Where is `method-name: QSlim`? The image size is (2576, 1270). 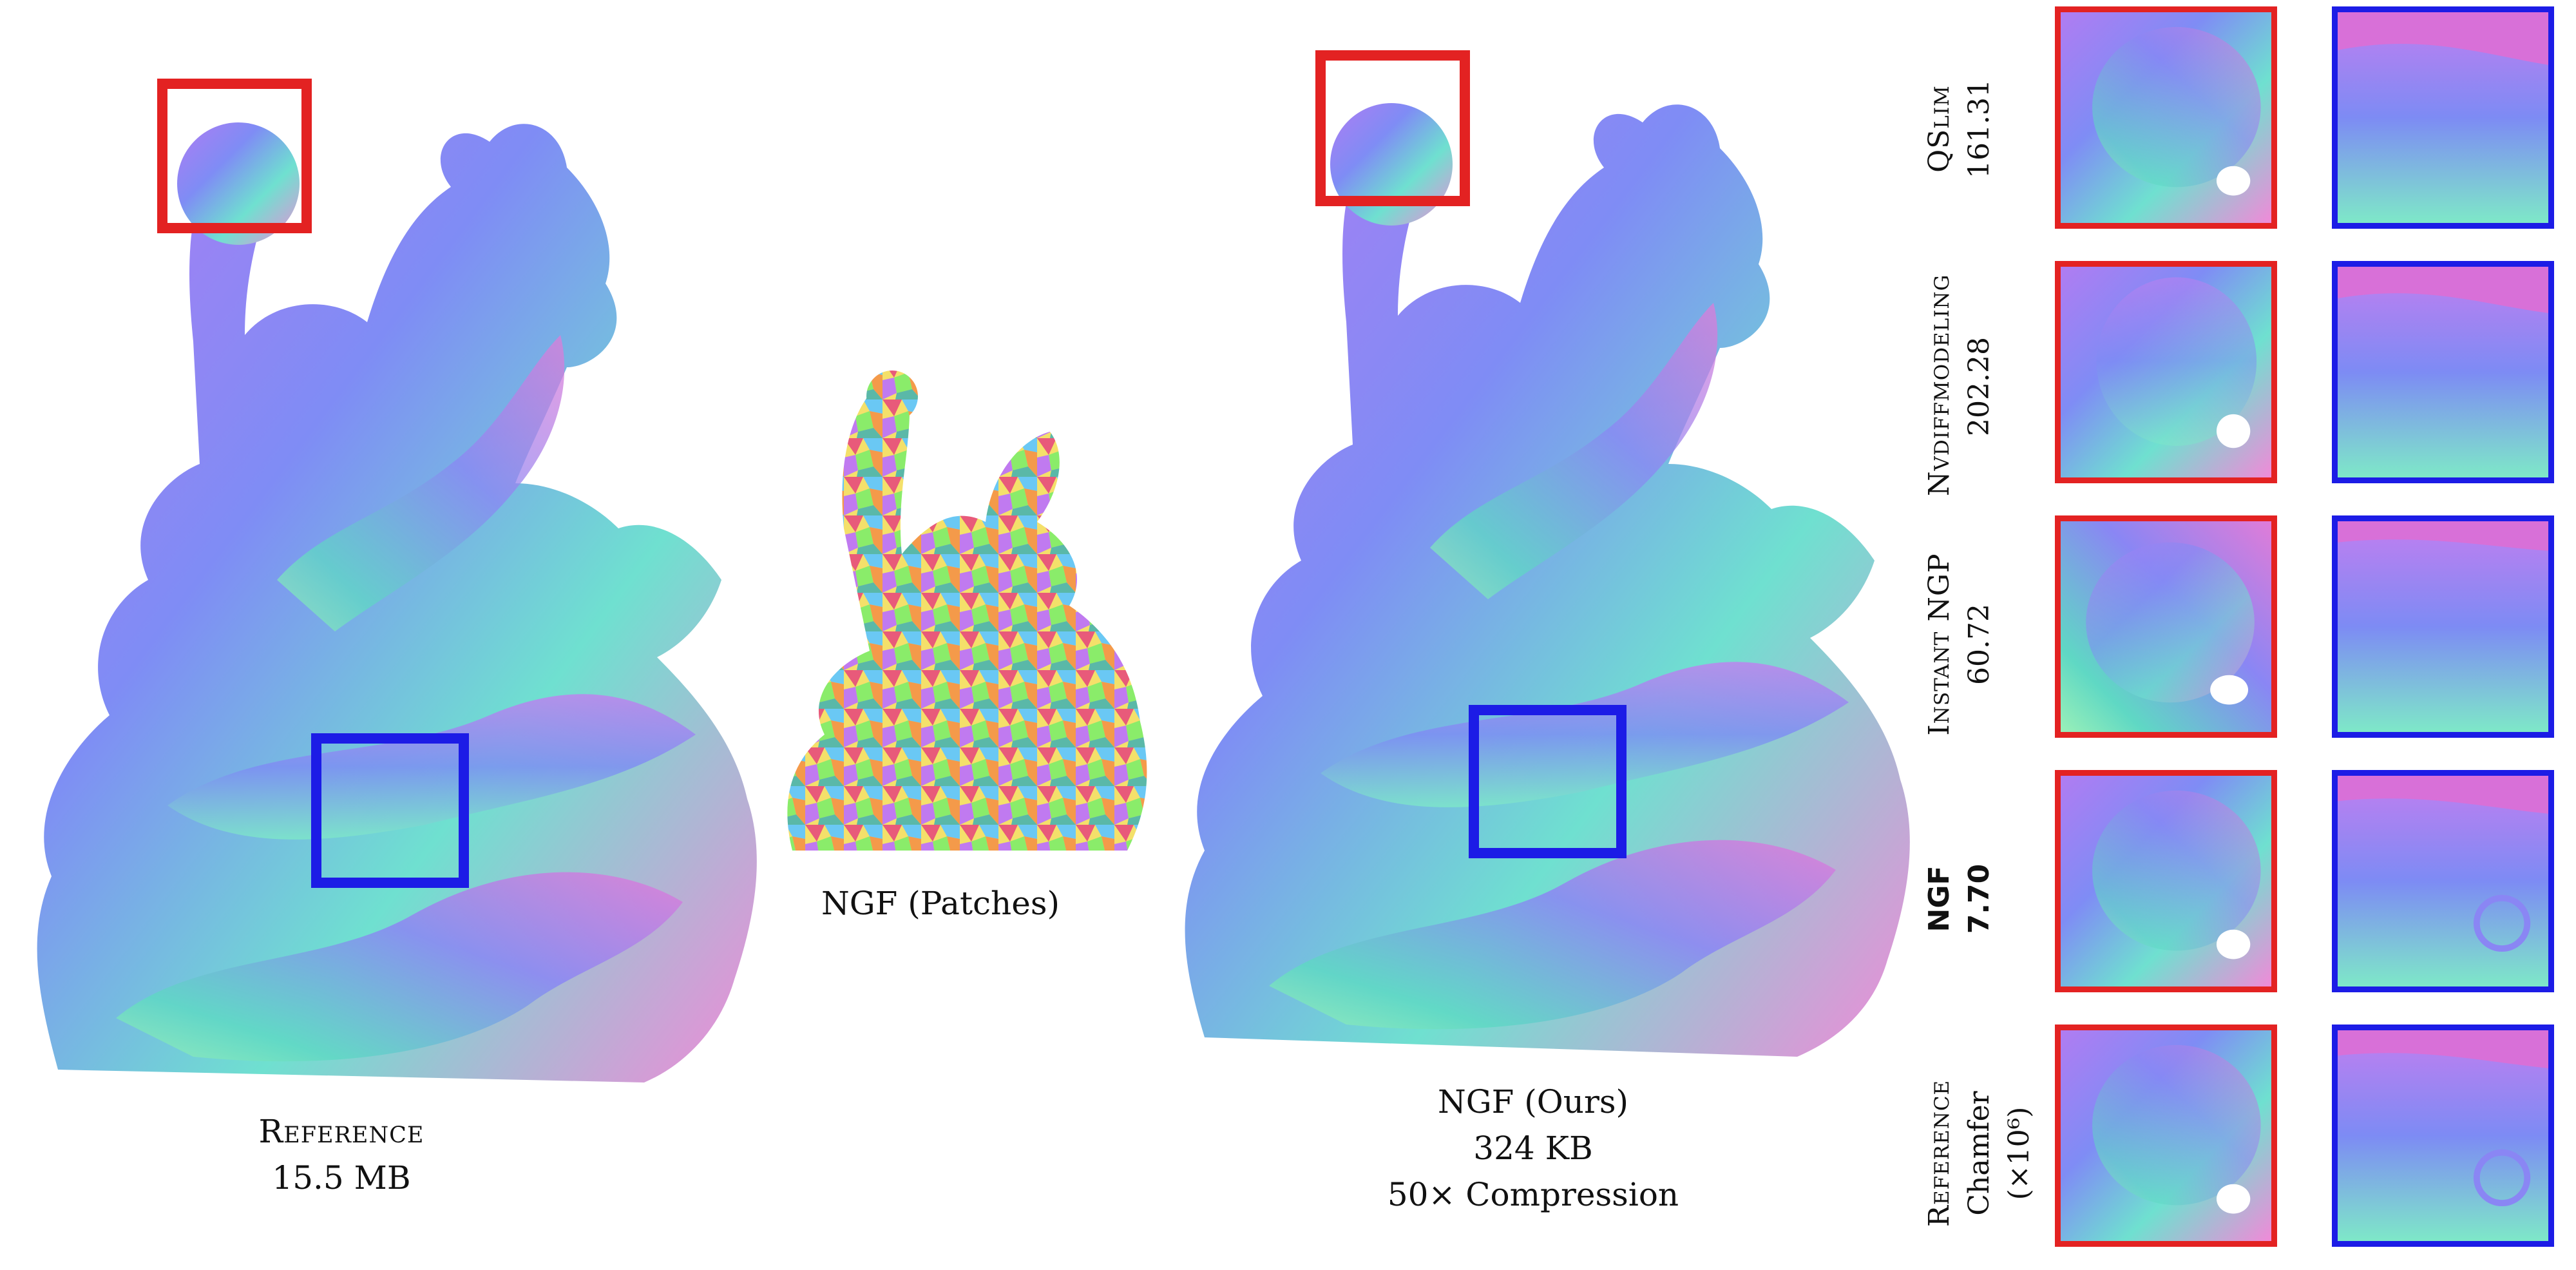
method-name: QSlim is located at coordinates (1939, 129).